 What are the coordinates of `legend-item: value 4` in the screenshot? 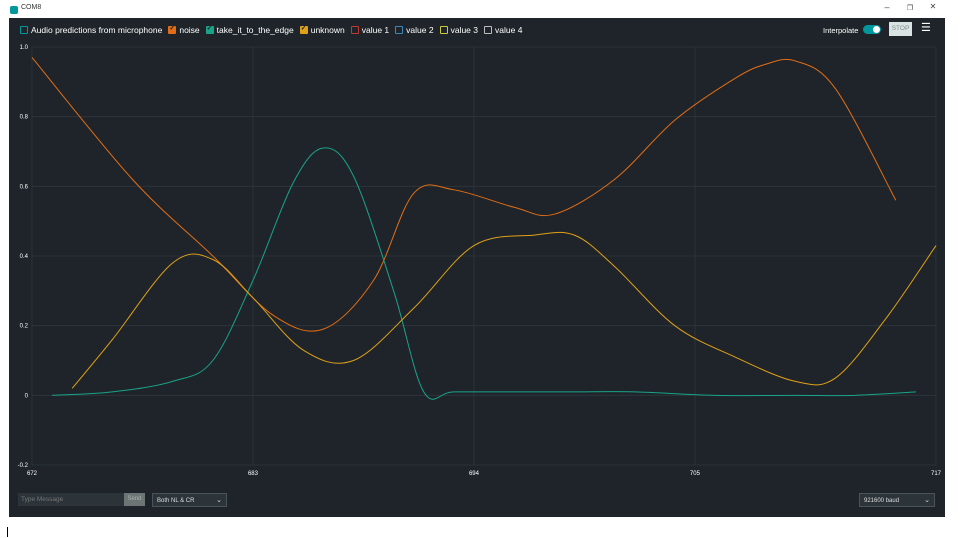 It's located at (503, 30).